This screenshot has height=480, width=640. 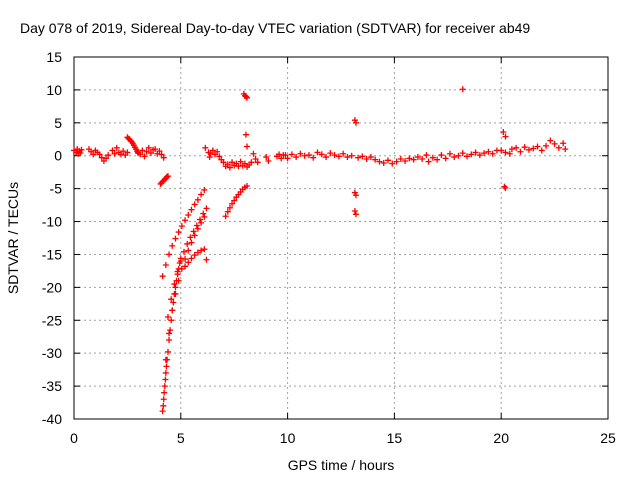 I want to click on x-tick-label: 10, so click(x=288, y=438).